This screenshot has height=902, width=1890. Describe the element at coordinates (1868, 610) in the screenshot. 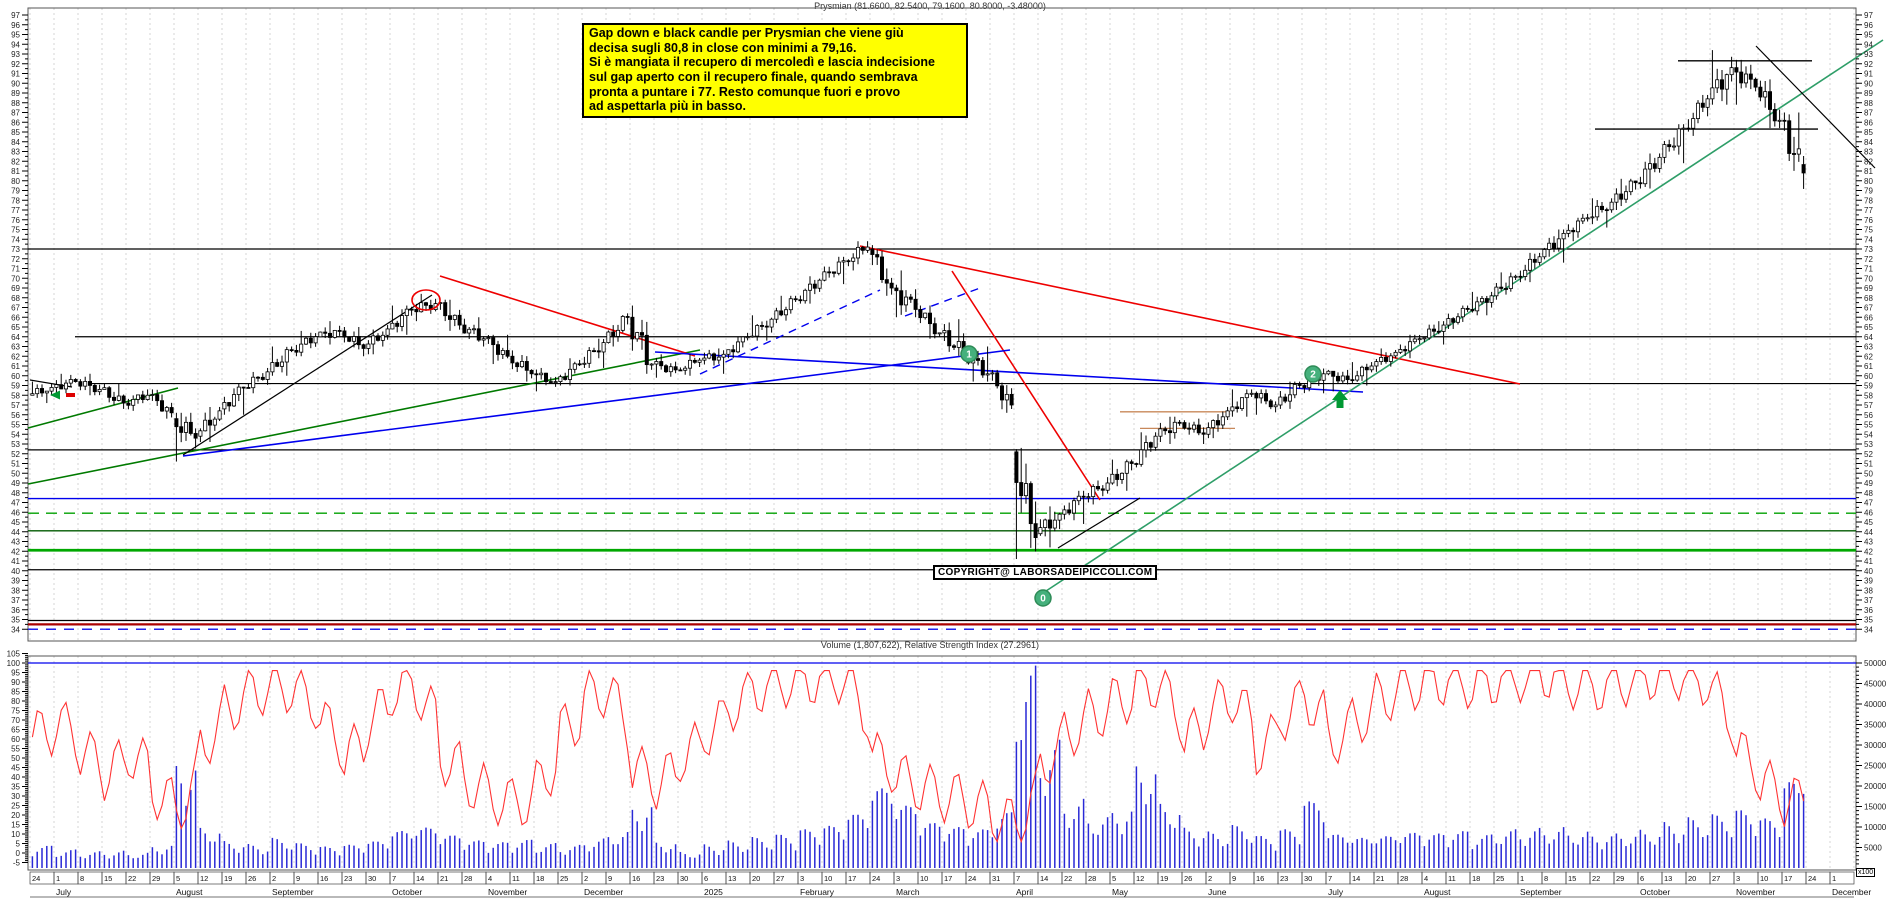

I see `svg-text: 36` at that location.